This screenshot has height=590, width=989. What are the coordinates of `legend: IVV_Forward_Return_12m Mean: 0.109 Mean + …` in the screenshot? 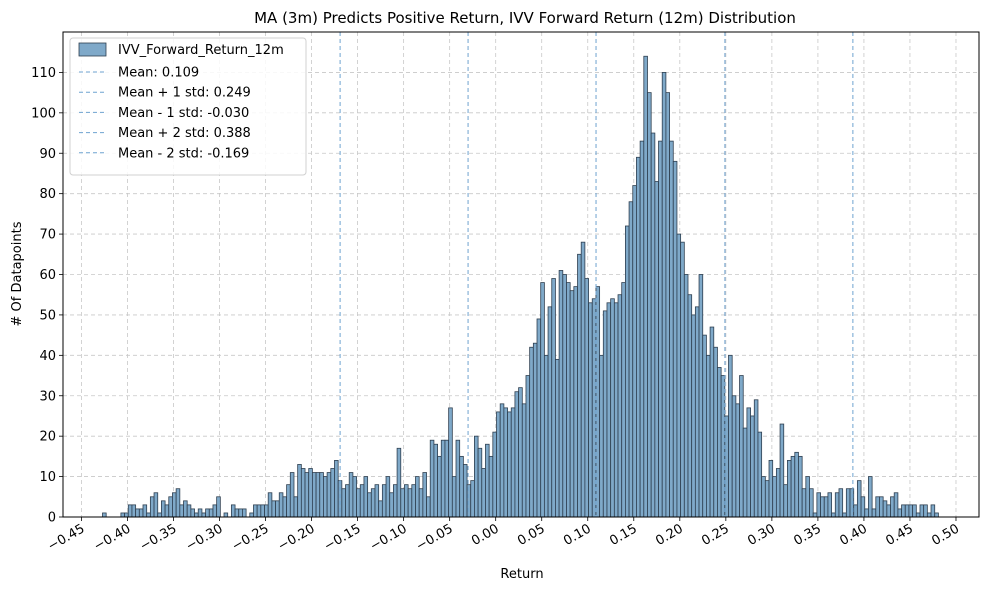 It's located at (188, 106).